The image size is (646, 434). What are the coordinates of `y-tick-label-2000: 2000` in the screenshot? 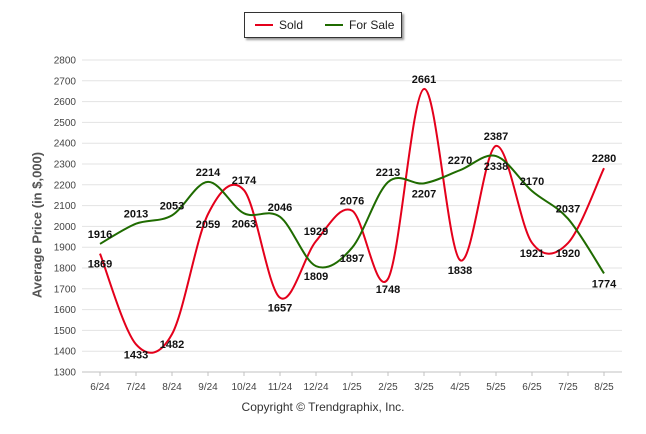 It's located at (65, 227).